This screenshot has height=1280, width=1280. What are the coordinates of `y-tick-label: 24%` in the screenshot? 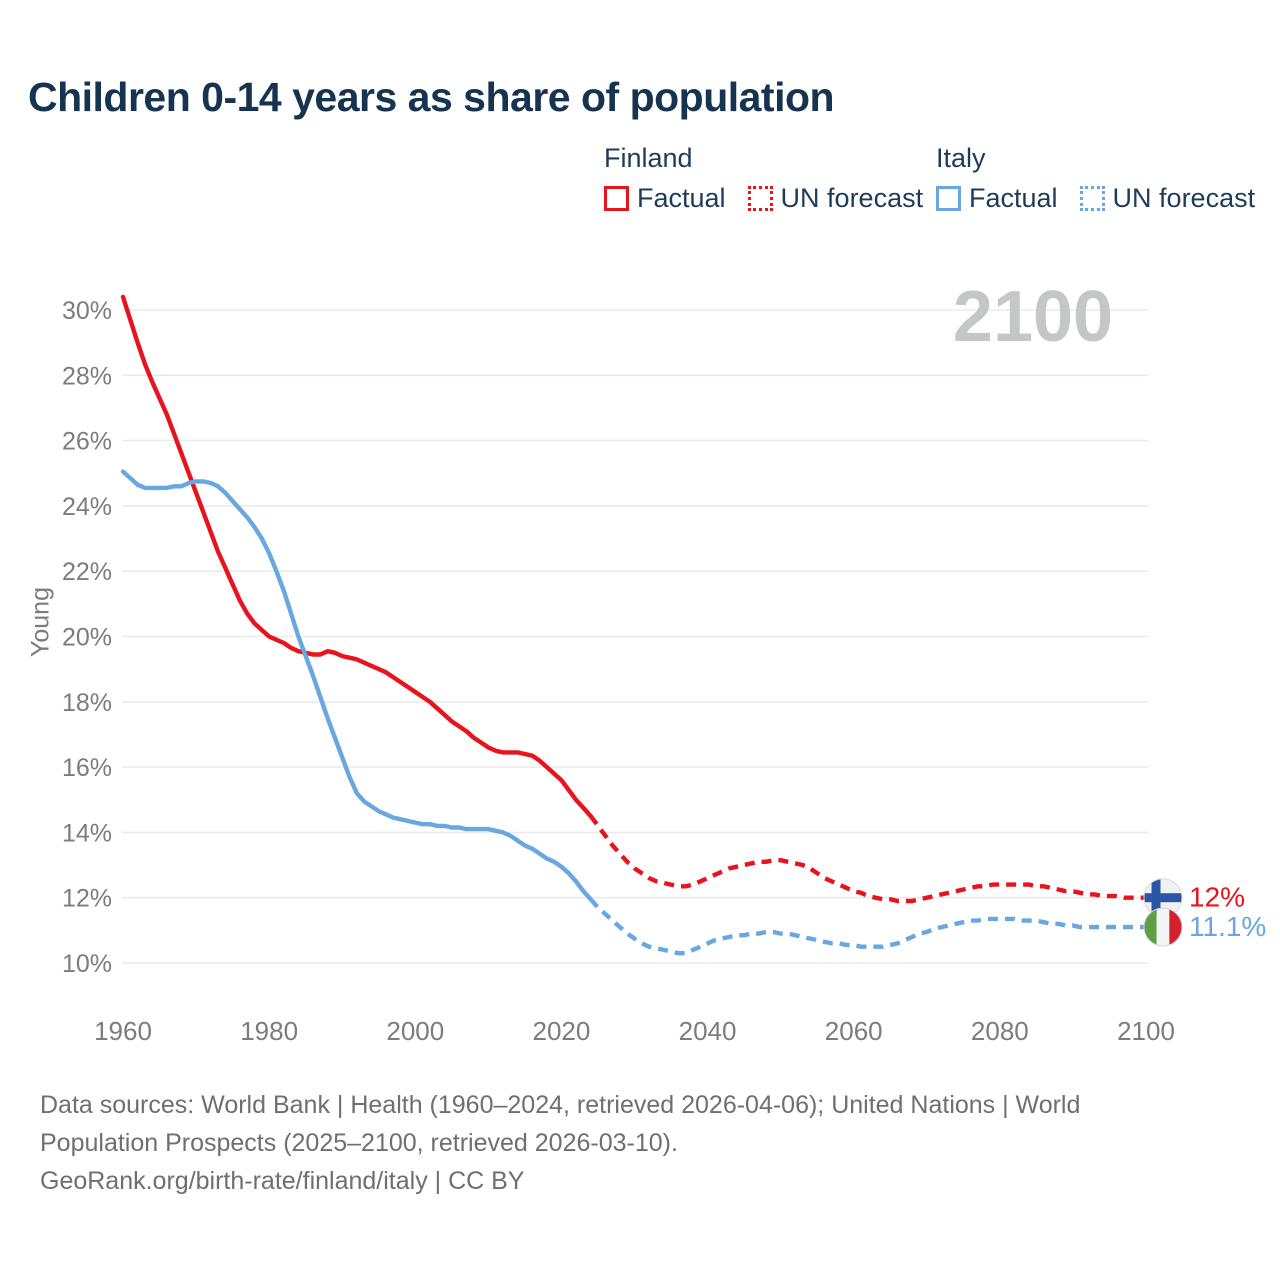 It's located at (87, 507).